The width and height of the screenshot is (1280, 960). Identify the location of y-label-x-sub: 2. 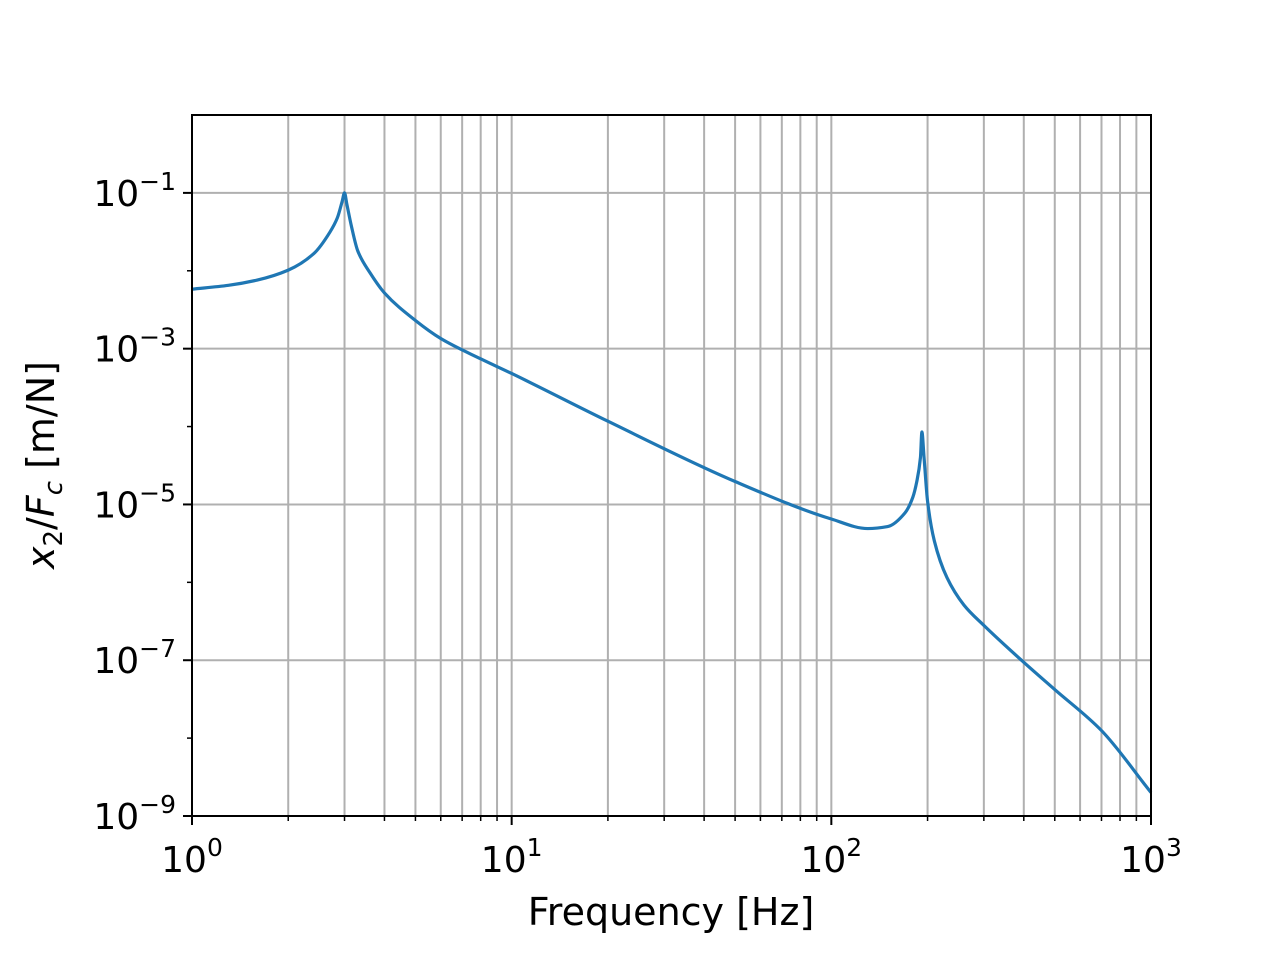
(54, 538).